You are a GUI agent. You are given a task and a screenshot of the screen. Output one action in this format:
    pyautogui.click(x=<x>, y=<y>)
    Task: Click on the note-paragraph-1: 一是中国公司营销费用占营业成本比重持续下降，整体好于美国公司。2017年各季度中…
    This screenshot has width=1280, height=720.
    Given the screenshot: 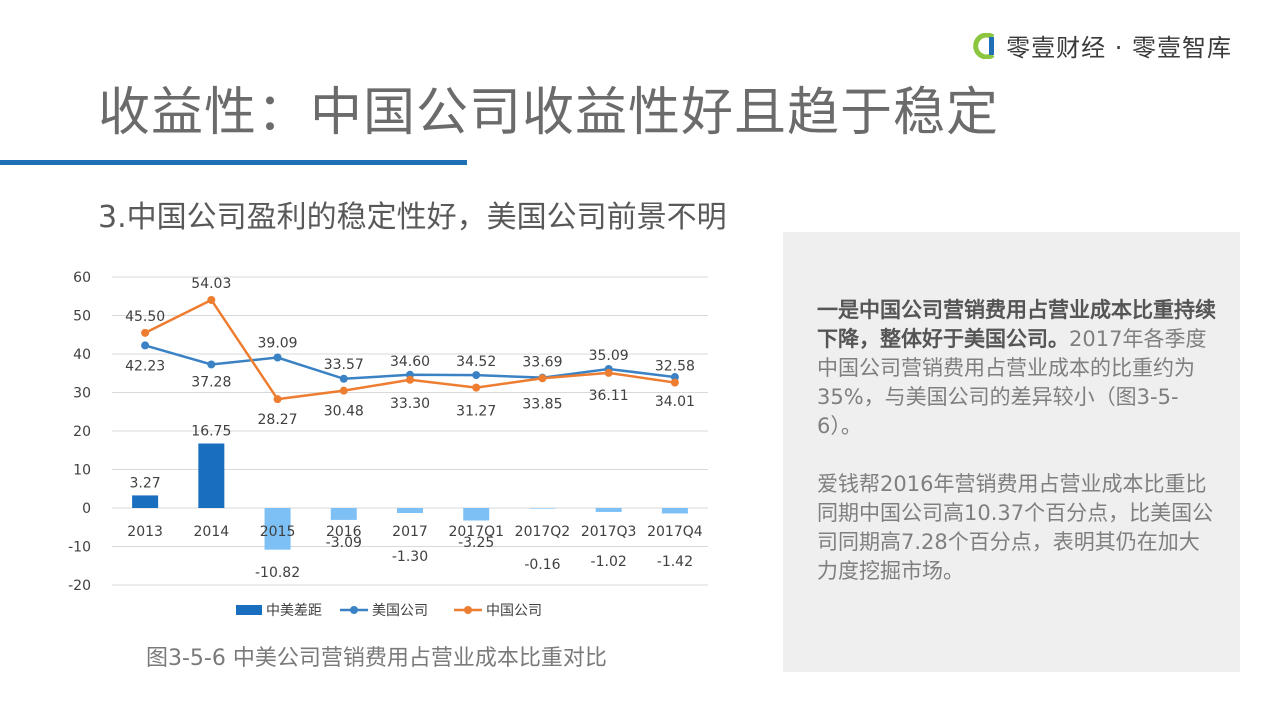 What is the action you would take?
    pyautogui.click(x=1017, y=368)
    